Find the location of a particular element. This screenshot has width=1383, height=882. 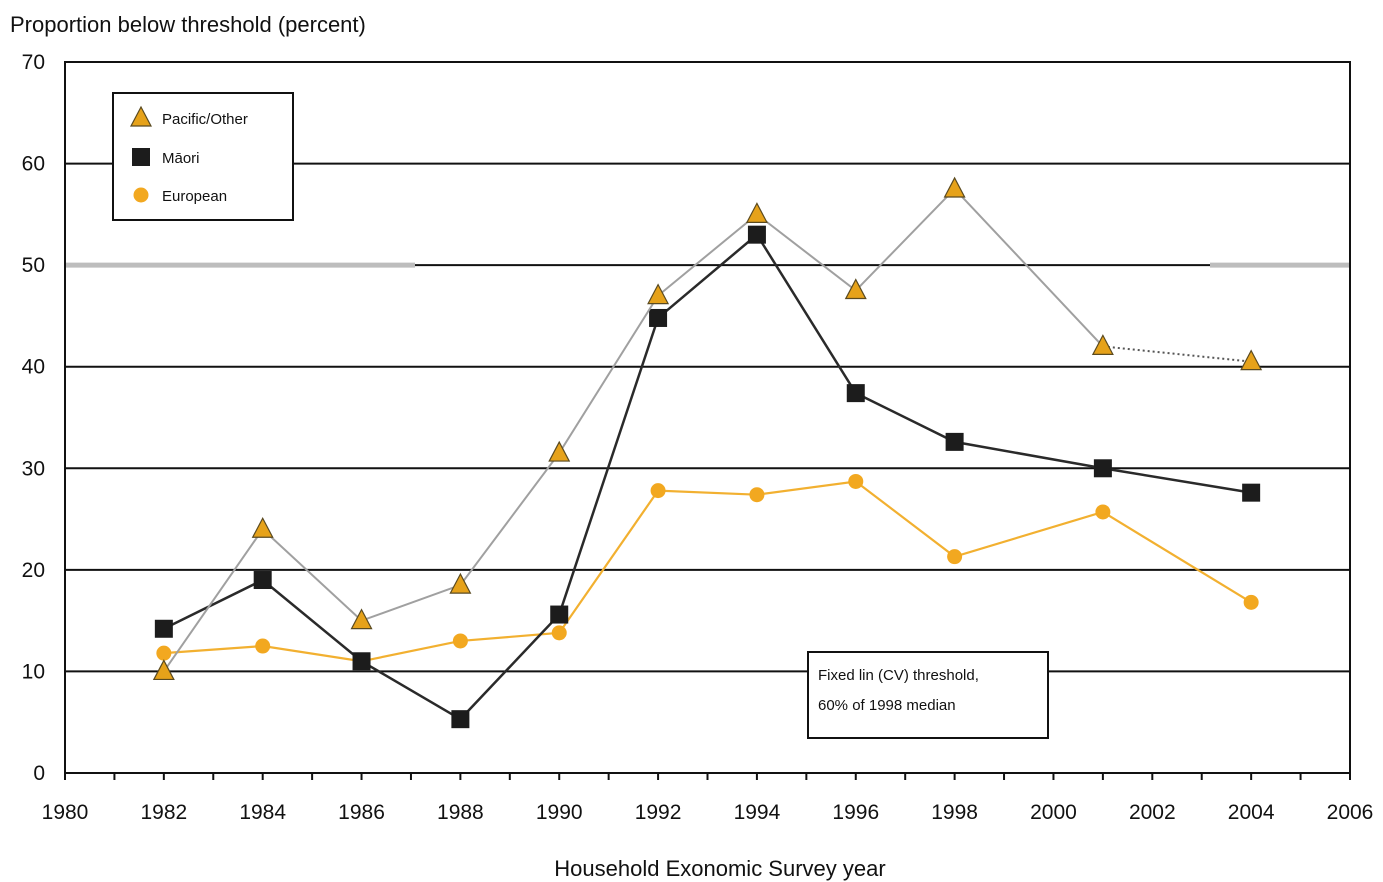

legend-item: Māori is located at coordinates (166, 157).